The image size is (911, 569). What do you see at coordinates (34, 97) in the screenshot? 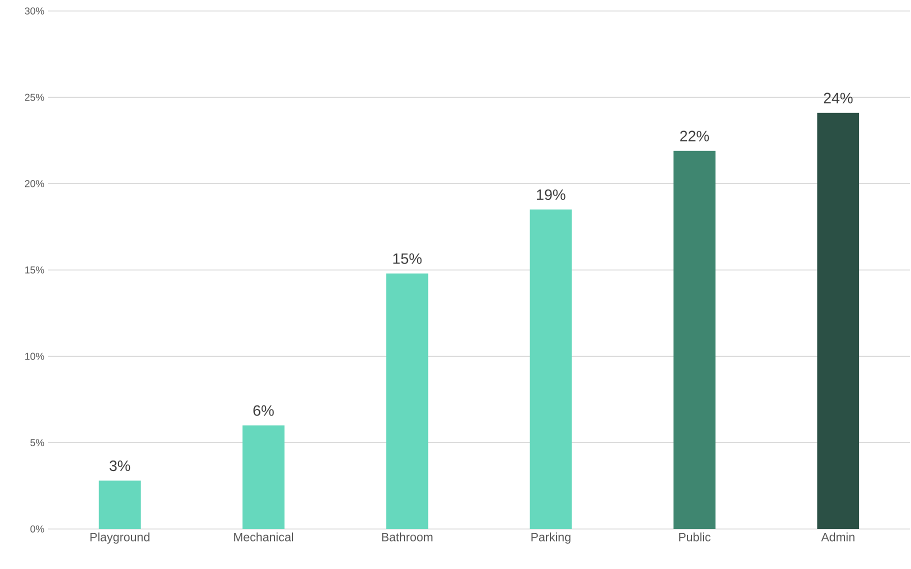
I see `y-tick-label: 25%` at bounding box center [34, 97].